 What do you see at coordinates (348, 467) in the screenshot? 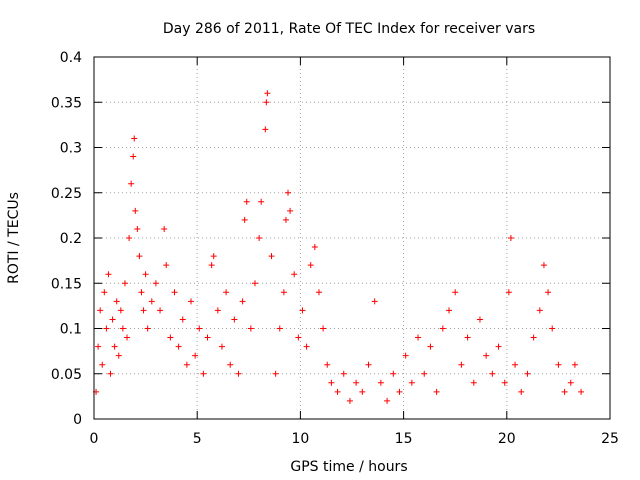
I see `x-axis-label: GPS time / hours` at bounding box center [348, 467].